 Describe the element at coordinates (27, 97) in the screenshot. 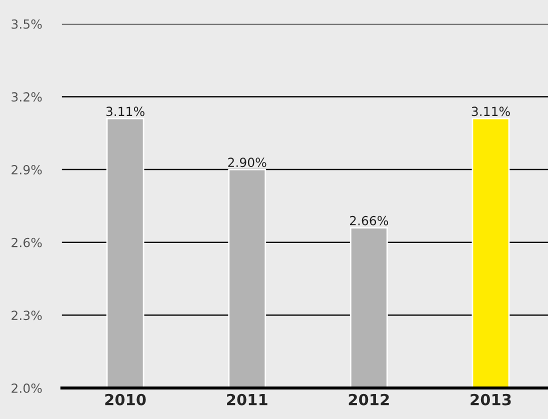

I see `y-tick-label: 3.2%` at that location.